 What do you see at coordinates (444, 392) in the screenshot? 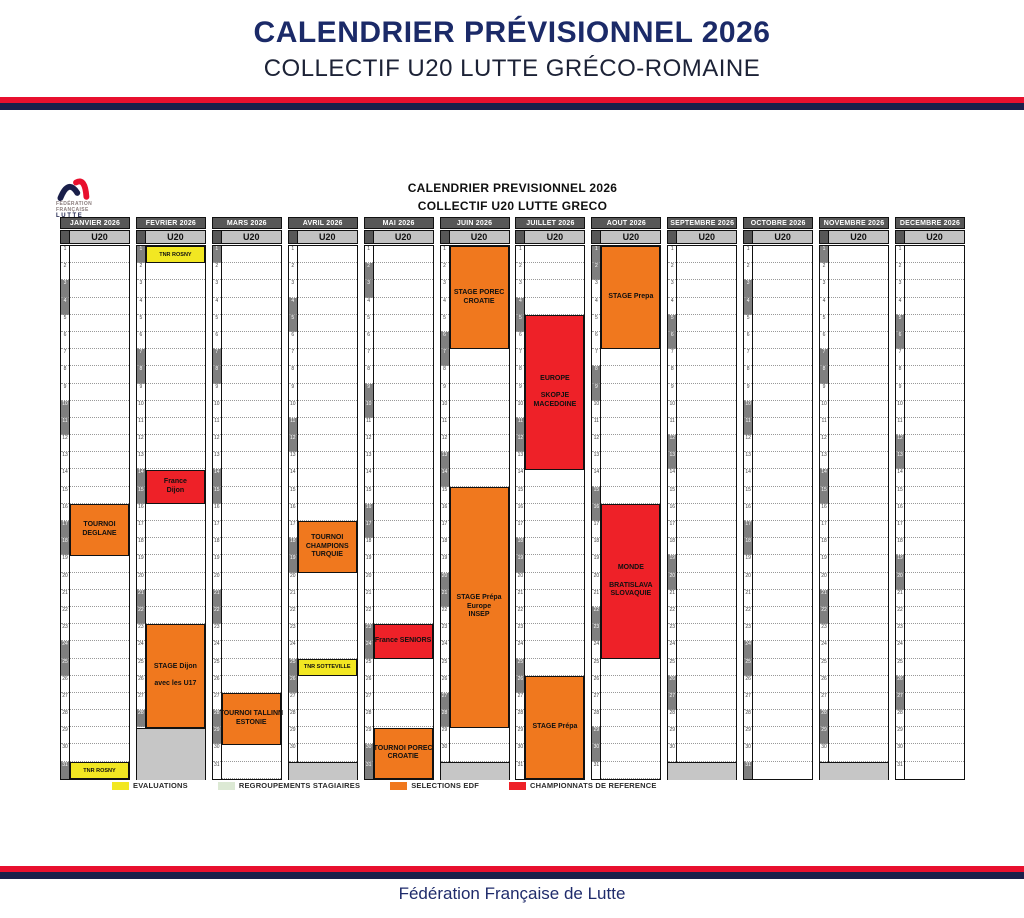
I see `day-cell: 9` at bounding box center [444, 392].